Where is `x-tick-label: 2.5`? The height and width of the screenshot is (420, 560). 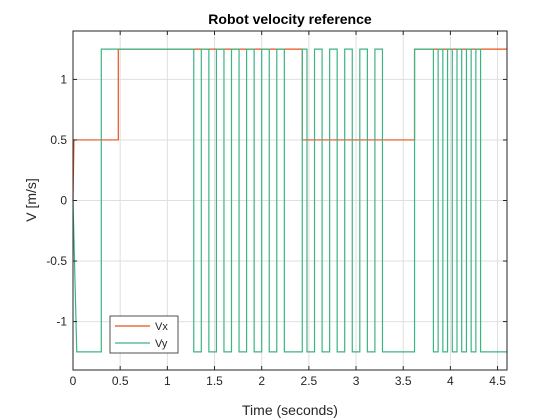 x-tick-label: 2.5 is located at coordinates (309, 381).